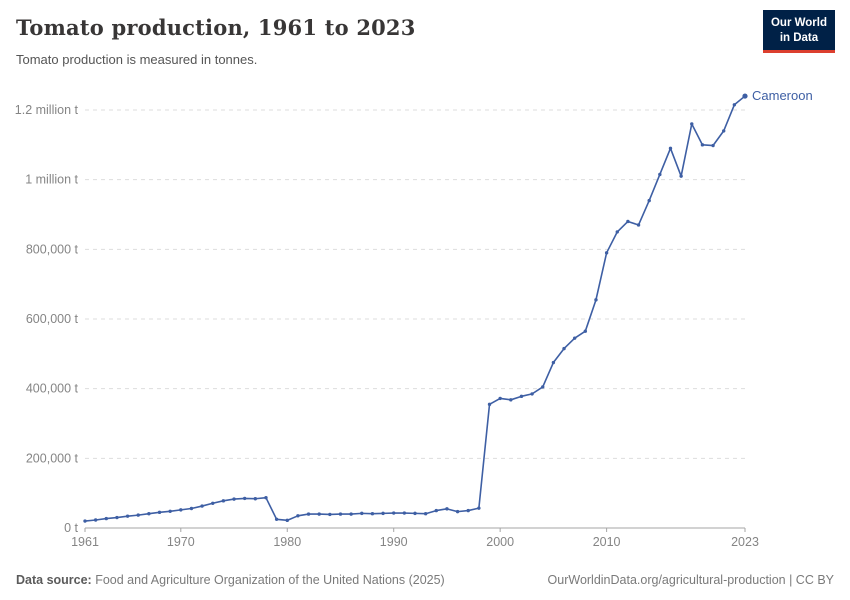 This screenshot has height=600, width=850. Describe the element at coordinates (52, 458) in the screenshot. I see `y-tick-label: 200,000 t` at that location.